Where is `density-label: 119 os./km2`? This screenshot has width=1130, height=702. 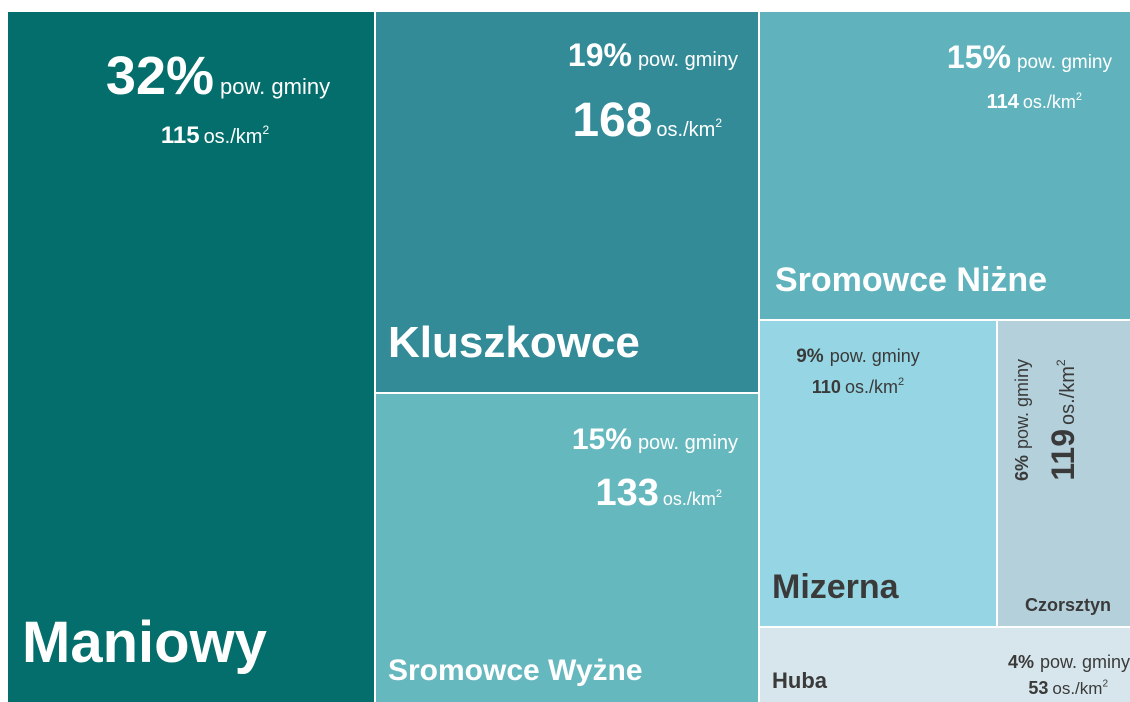 density-label: 119 os./km2 is located at coordinates (1063, 420).